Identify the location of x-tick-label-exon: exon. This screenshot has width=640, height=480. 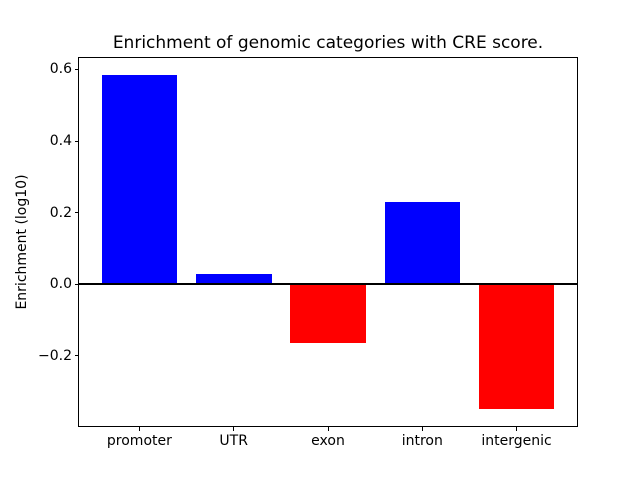
(328, 441).